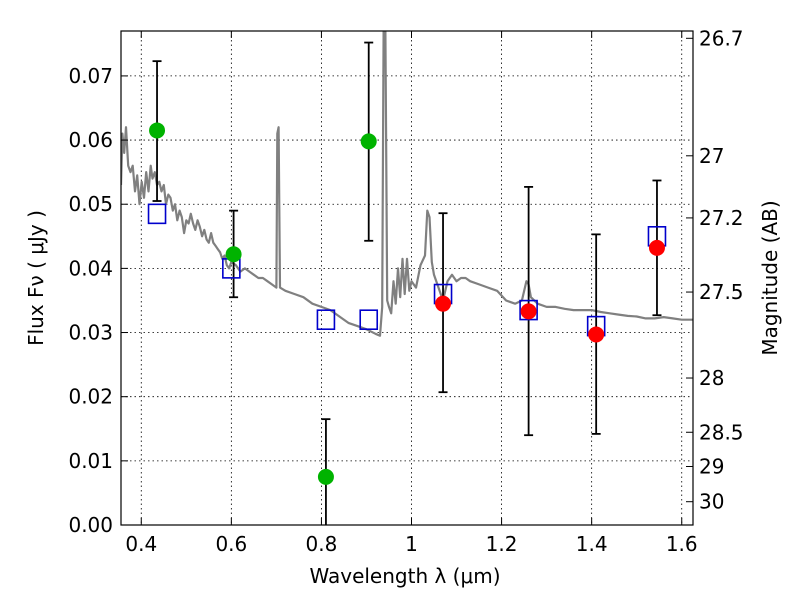 This screenshot has height=600, width=800. What do you see at coordinates (141, 544) in the screenshot?
I see `x-tick-label: 0.4` at bounding box center [141, 544].